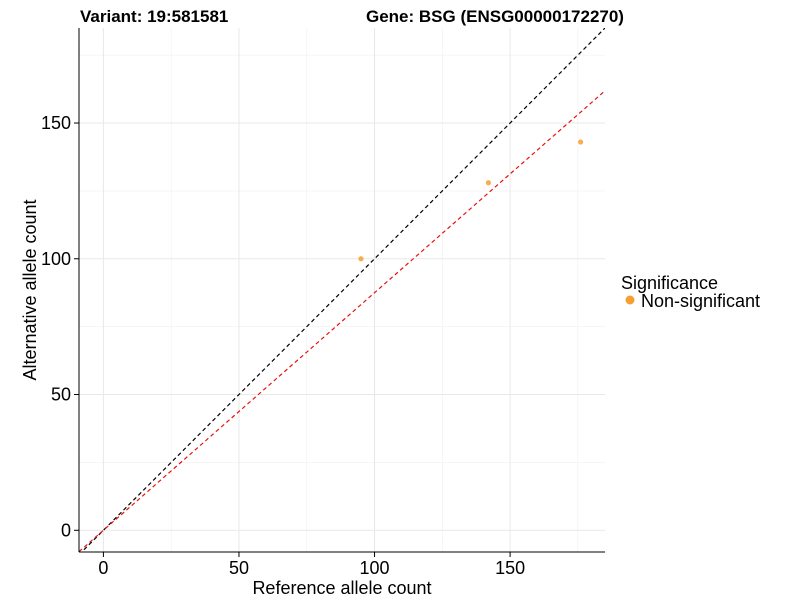 Image resolution: width=800 pixels, height=605 pixels. Describe the element at coordinates (30, 289) in the screenshot. I see `y-axis-label: Alternative allele count` at that location.